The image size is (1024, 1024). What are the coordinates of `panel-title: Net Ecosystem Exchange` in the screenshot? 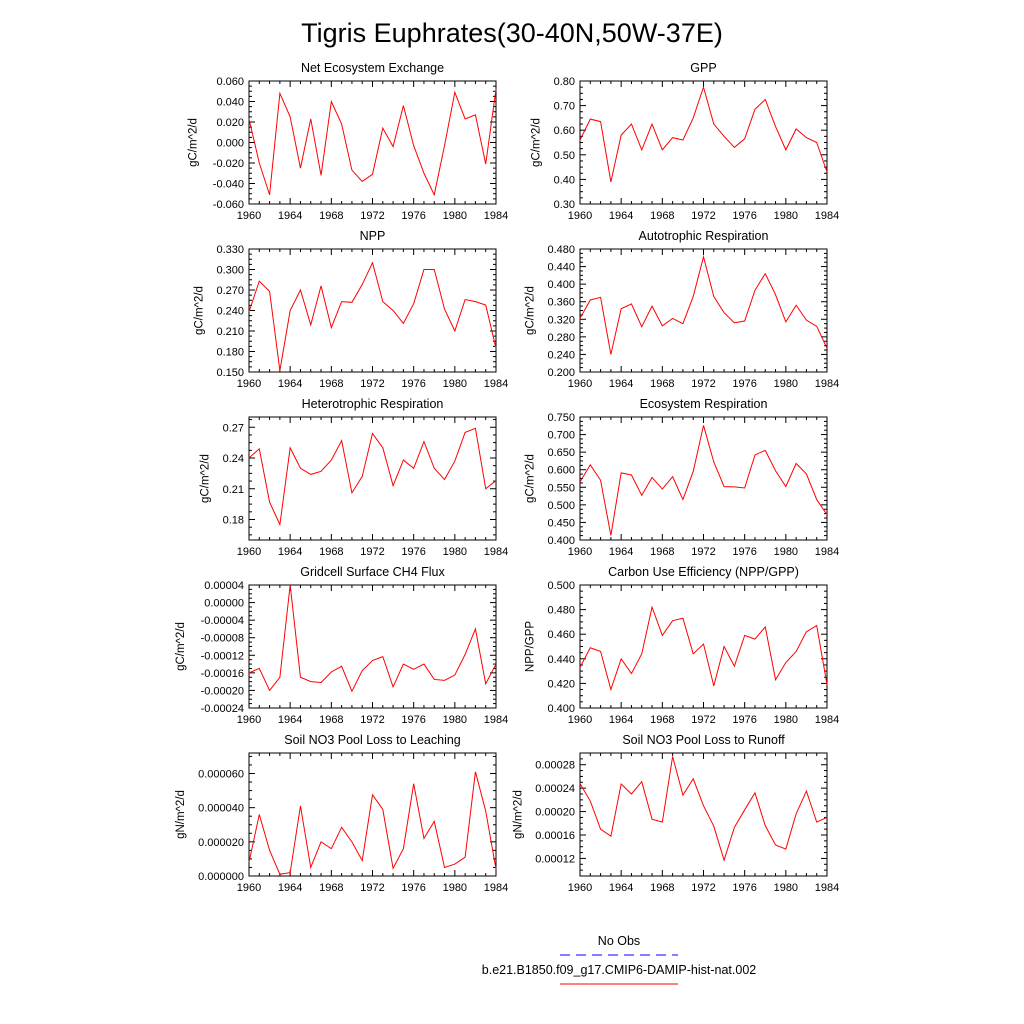 It's located at (372, 68).